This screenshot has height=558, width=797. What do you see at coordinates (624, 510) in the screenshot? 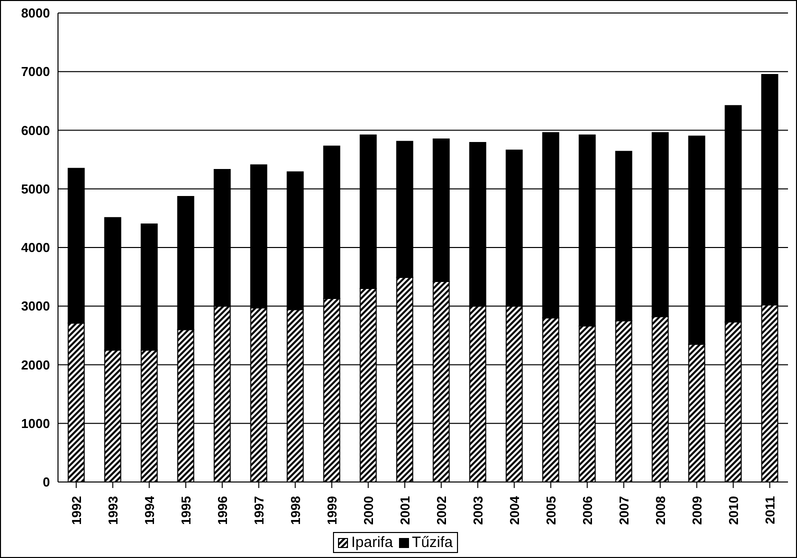
I see `x-tick-label: 2007` at bounding box center [624, 510].